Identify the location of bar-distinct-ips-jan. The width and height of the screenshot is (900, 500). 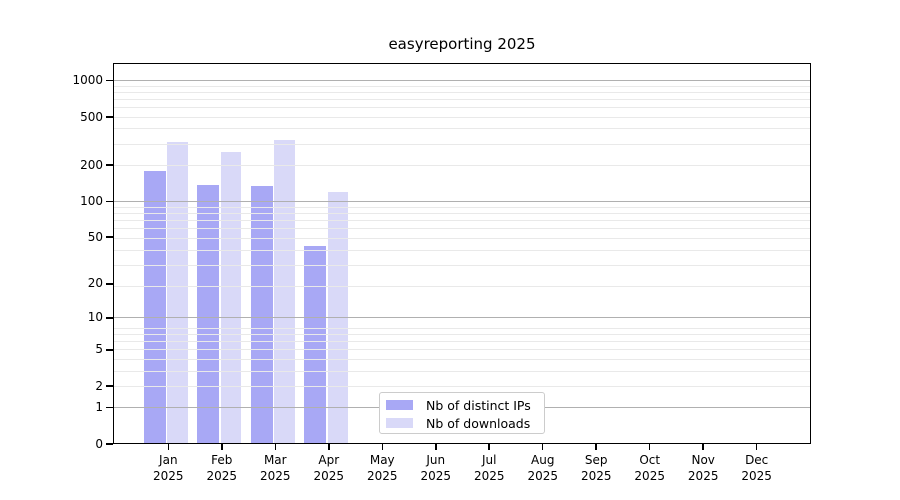
(154, 307).